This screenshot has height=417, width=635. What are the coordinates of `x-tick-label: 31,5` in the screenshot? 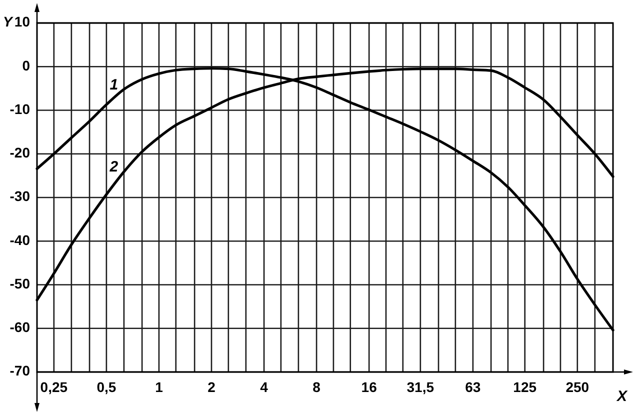 It's located at (420, 387).